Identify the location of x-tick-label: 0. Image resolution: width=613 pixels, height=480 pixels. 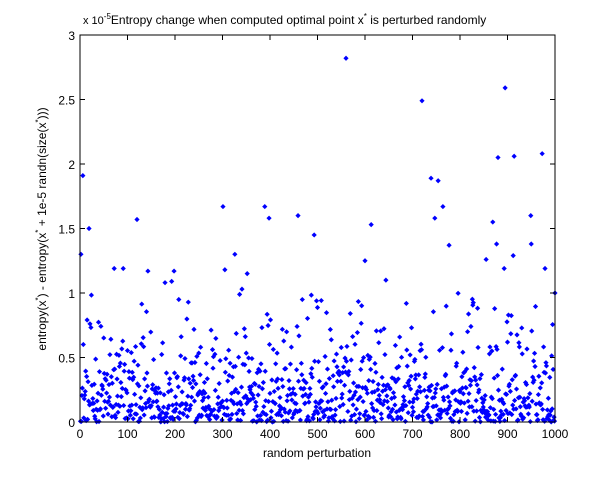
(80, 434).